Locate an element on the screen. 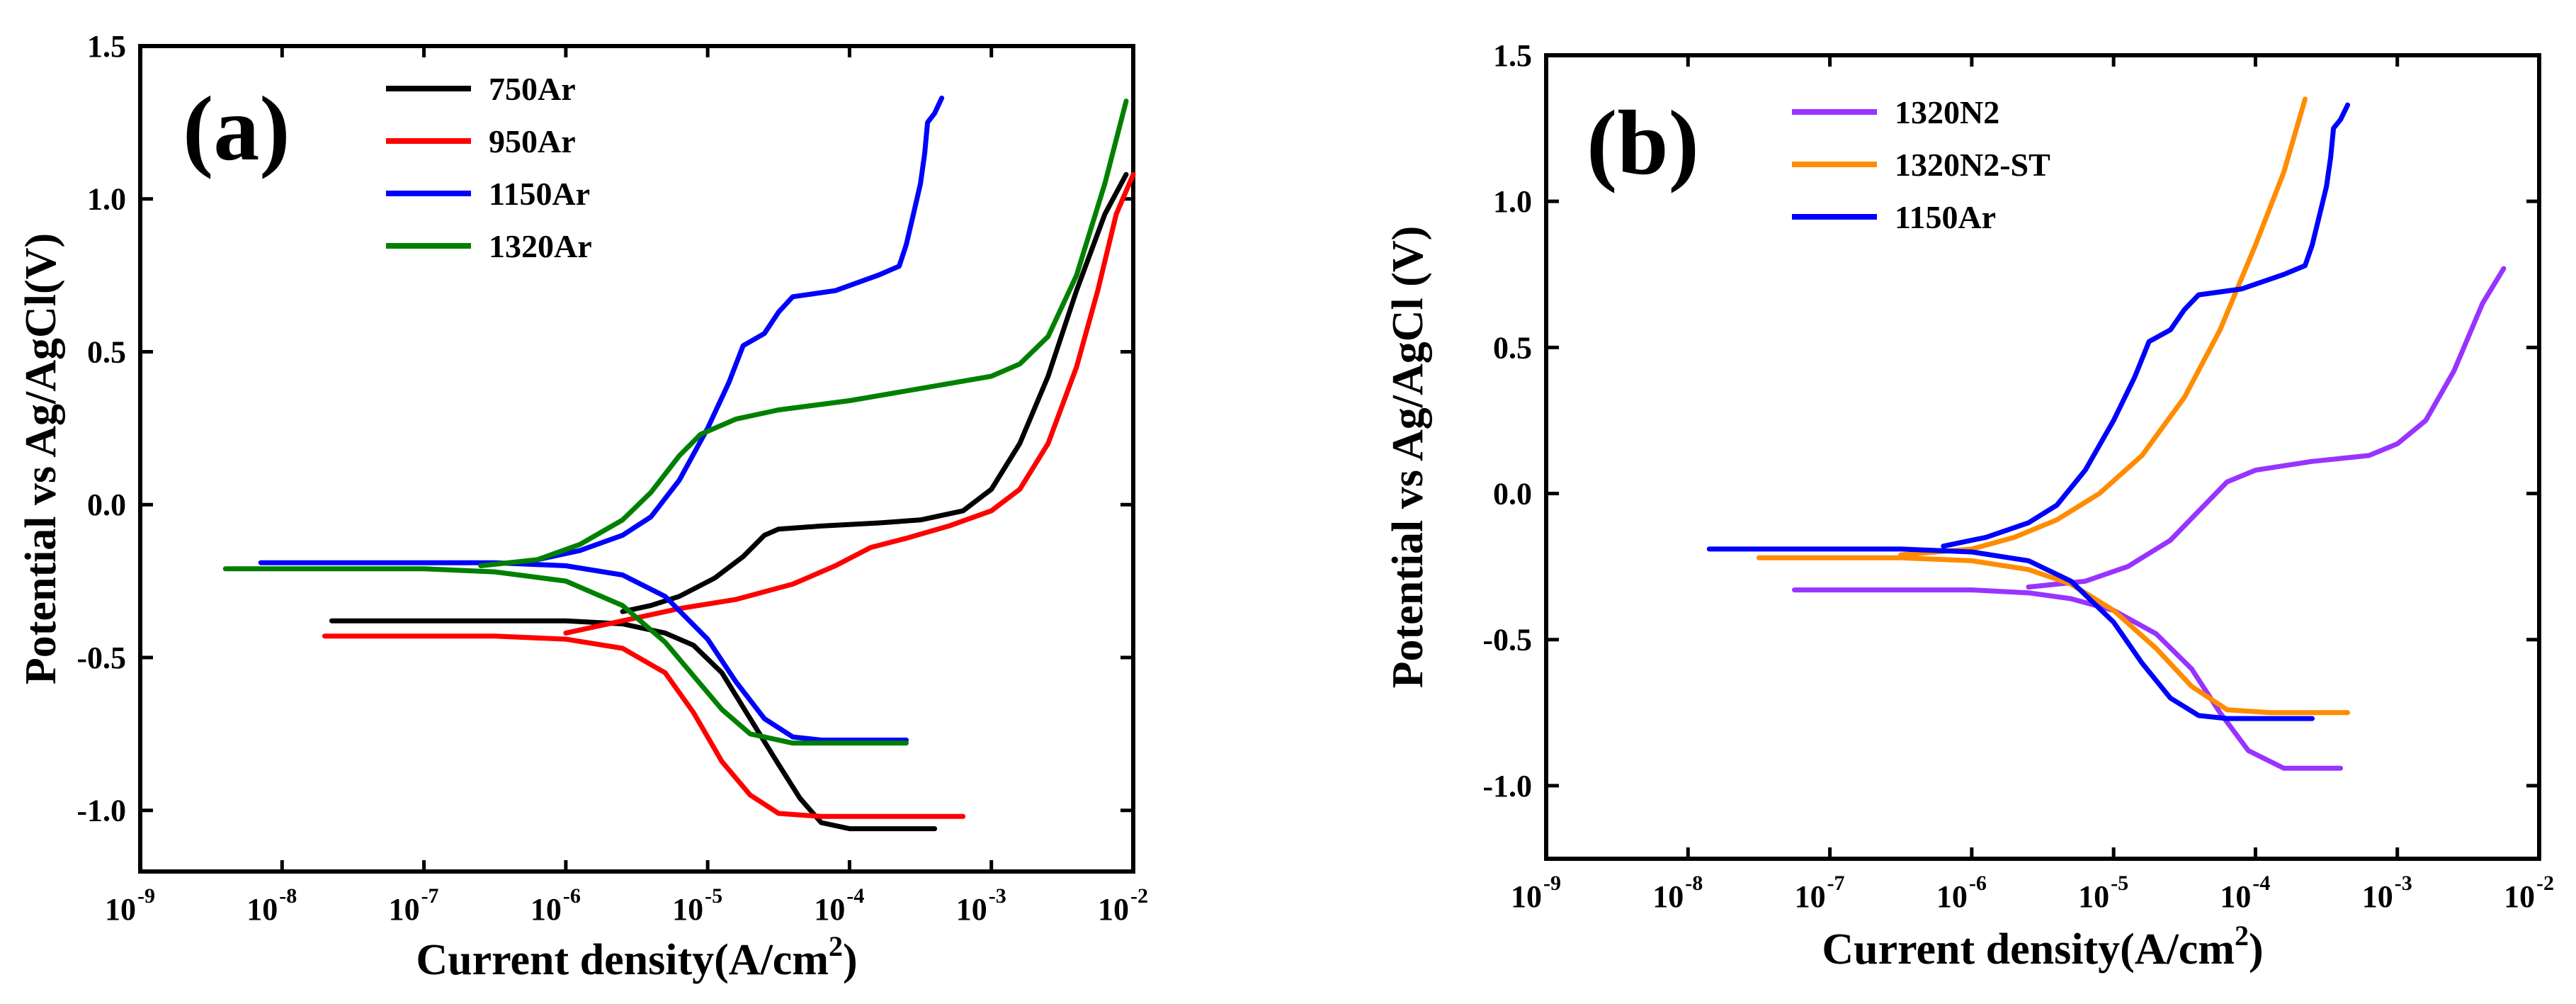 The height and width of the screenshot is (1004, 2576). legend-label: 750Ar is located at coordinates (532, 89).